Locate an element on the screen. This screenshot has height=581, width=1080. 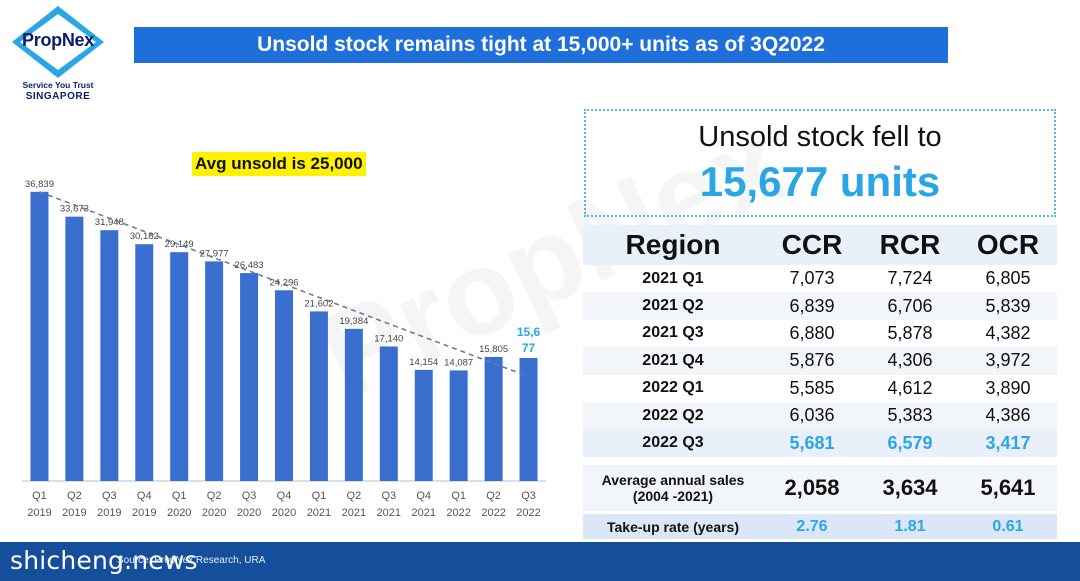
cell-rcr: 6,579 is located at coordinates (910, 442).